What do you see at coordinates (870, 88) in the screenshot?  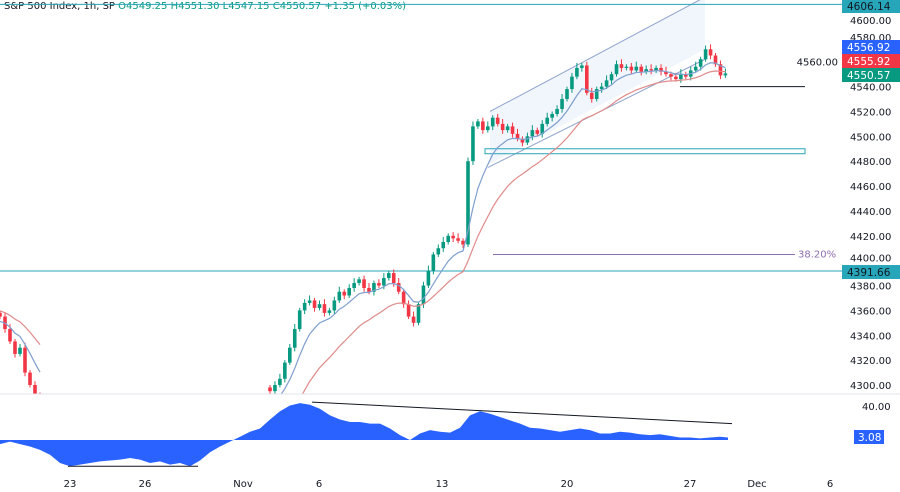 I see `y-tick-label: 4540.00` at bounding box center [870, 88].